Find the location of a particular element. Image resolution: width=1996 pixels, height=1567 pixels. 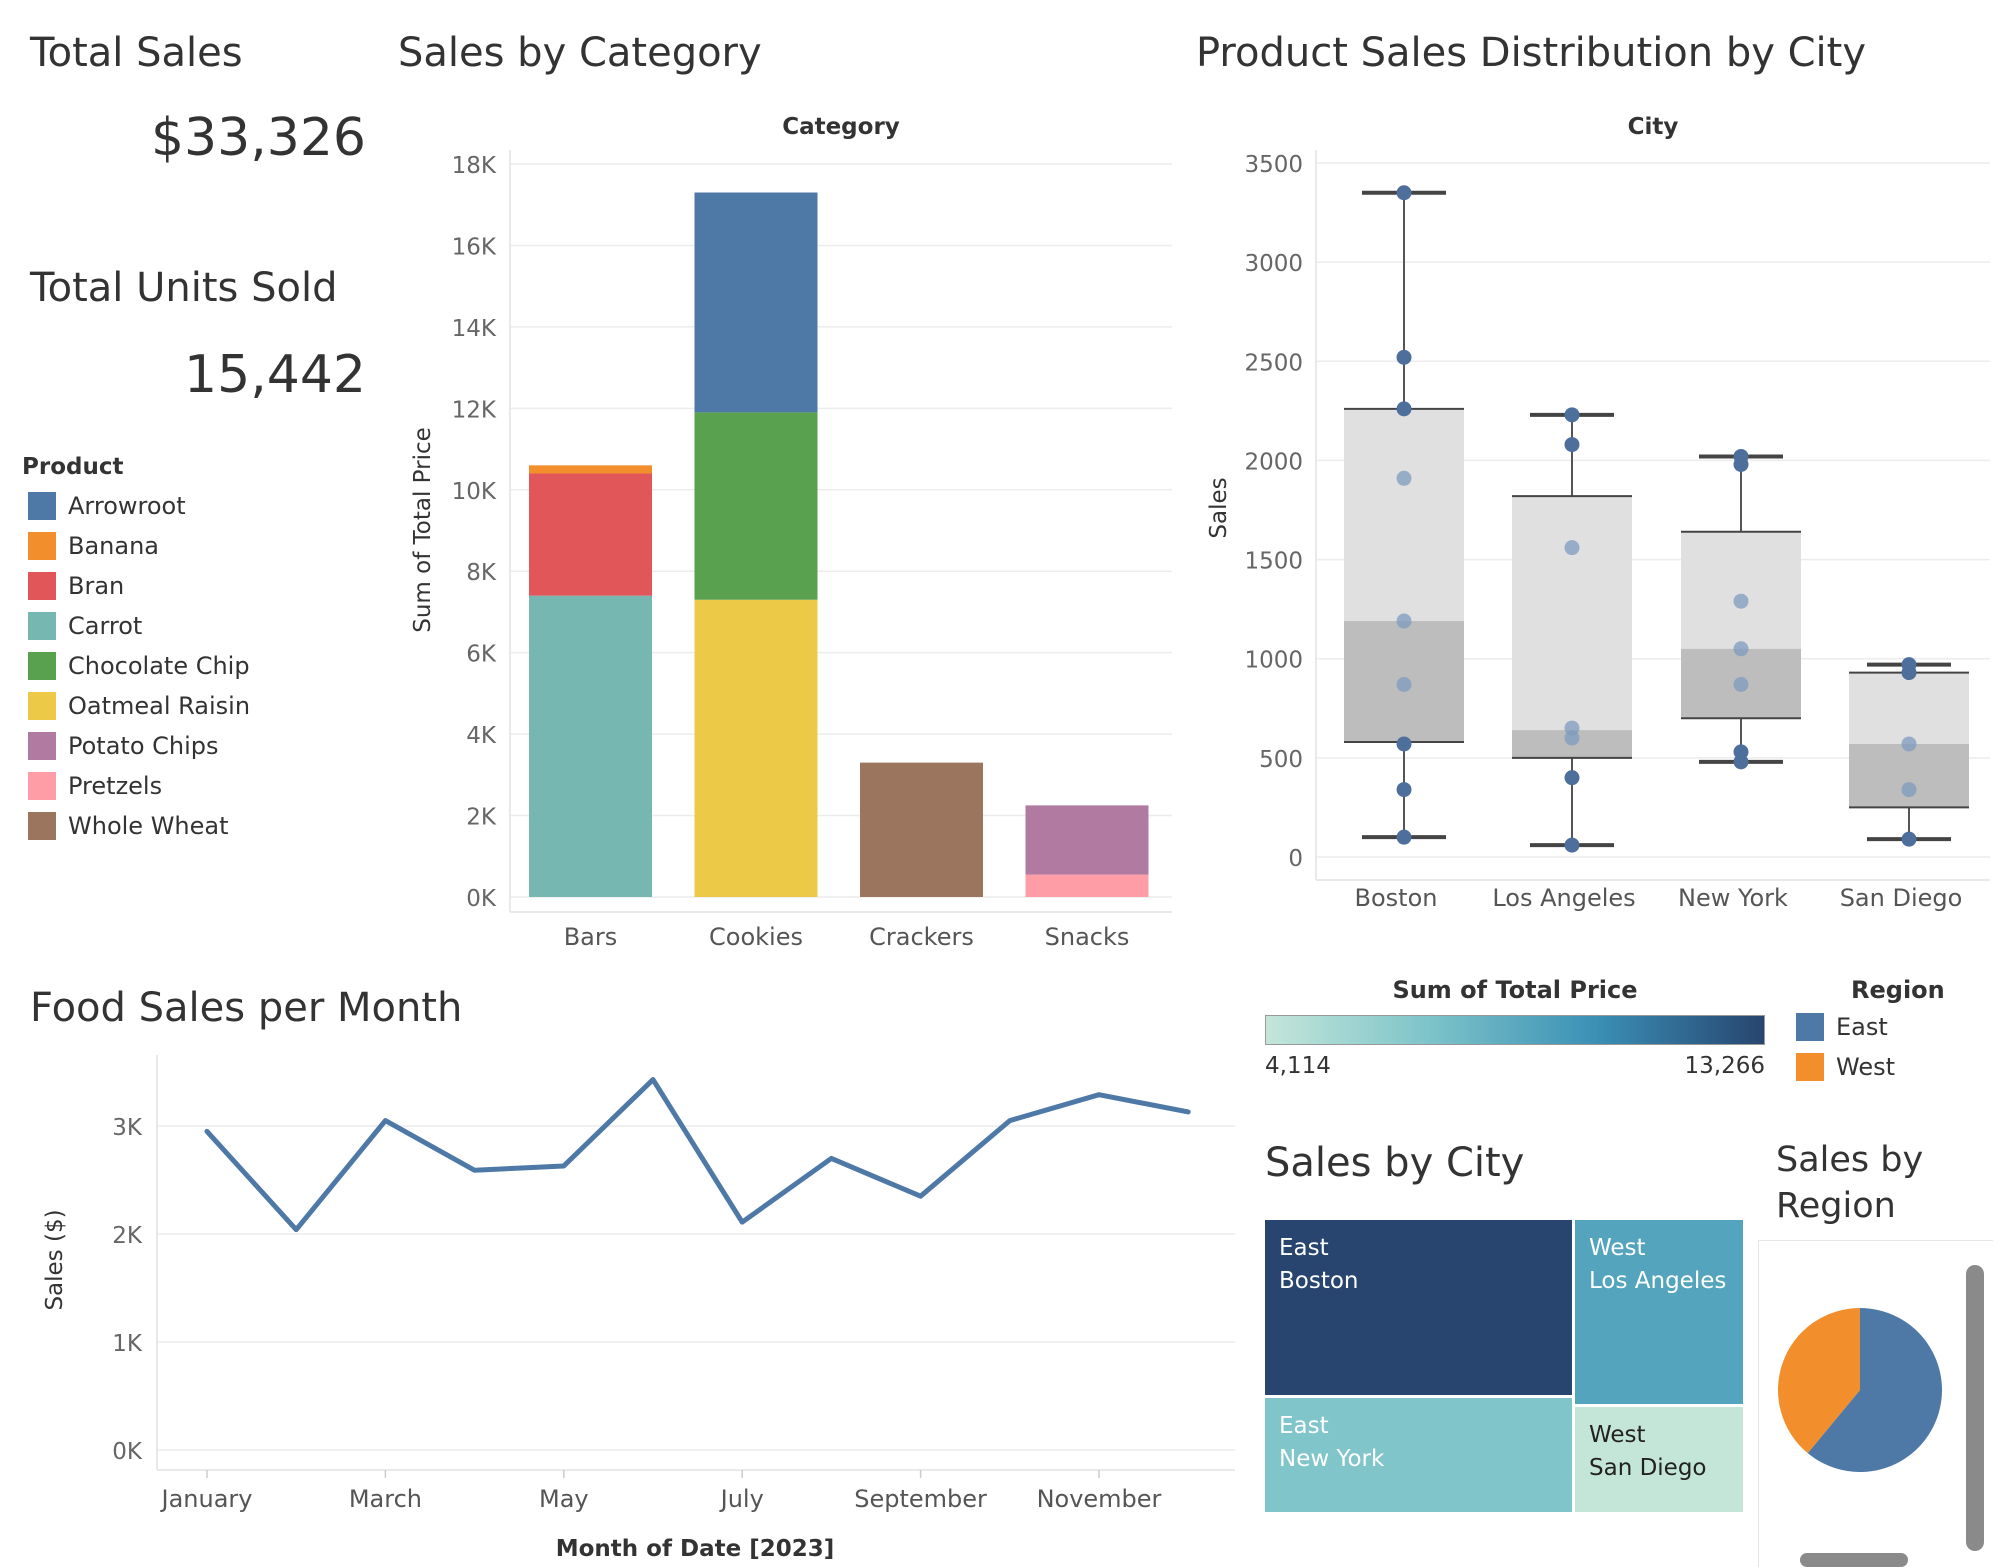

x-tick-label: Cookies is located at coordinates (756, 937).